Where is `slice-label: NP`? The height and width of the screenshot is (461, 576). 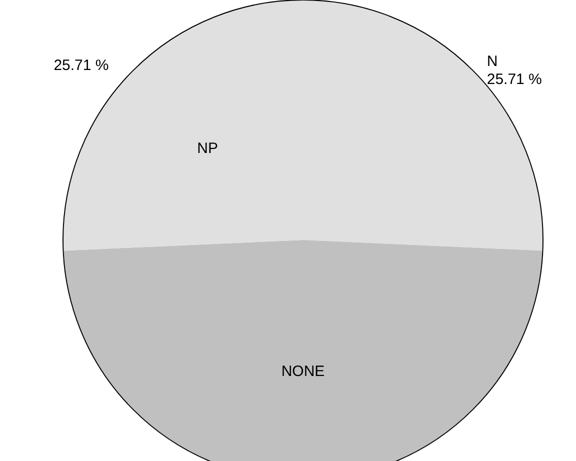
slice-label: NP is located at coordinates (207, 148).